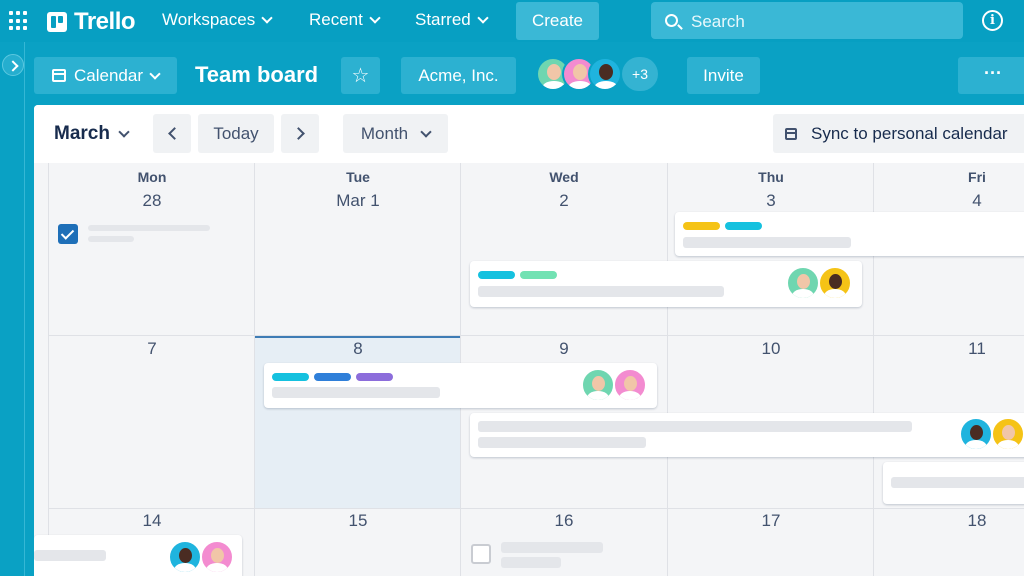 This screenshot has width=1024, height=576. Describe the element at coordinates (771, 200) in the screenshot. I see `day-number: 3` at that location.